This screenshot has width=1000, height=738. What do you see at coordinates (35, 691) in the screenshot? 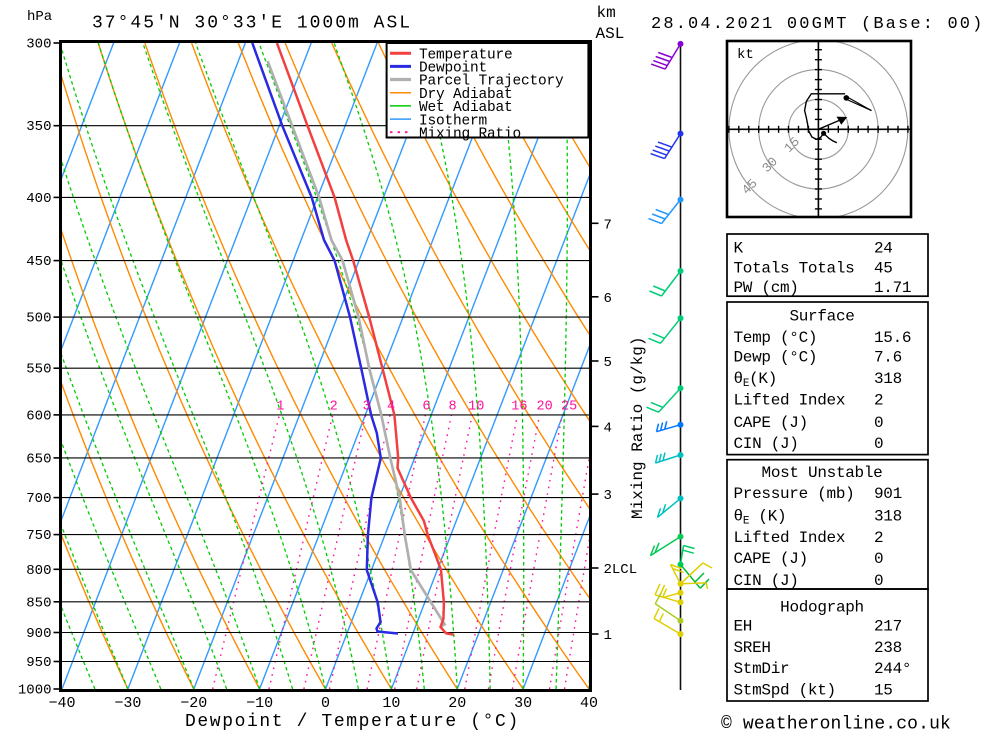
I see `svg-text: 1000` at bounding box center [35, 691].